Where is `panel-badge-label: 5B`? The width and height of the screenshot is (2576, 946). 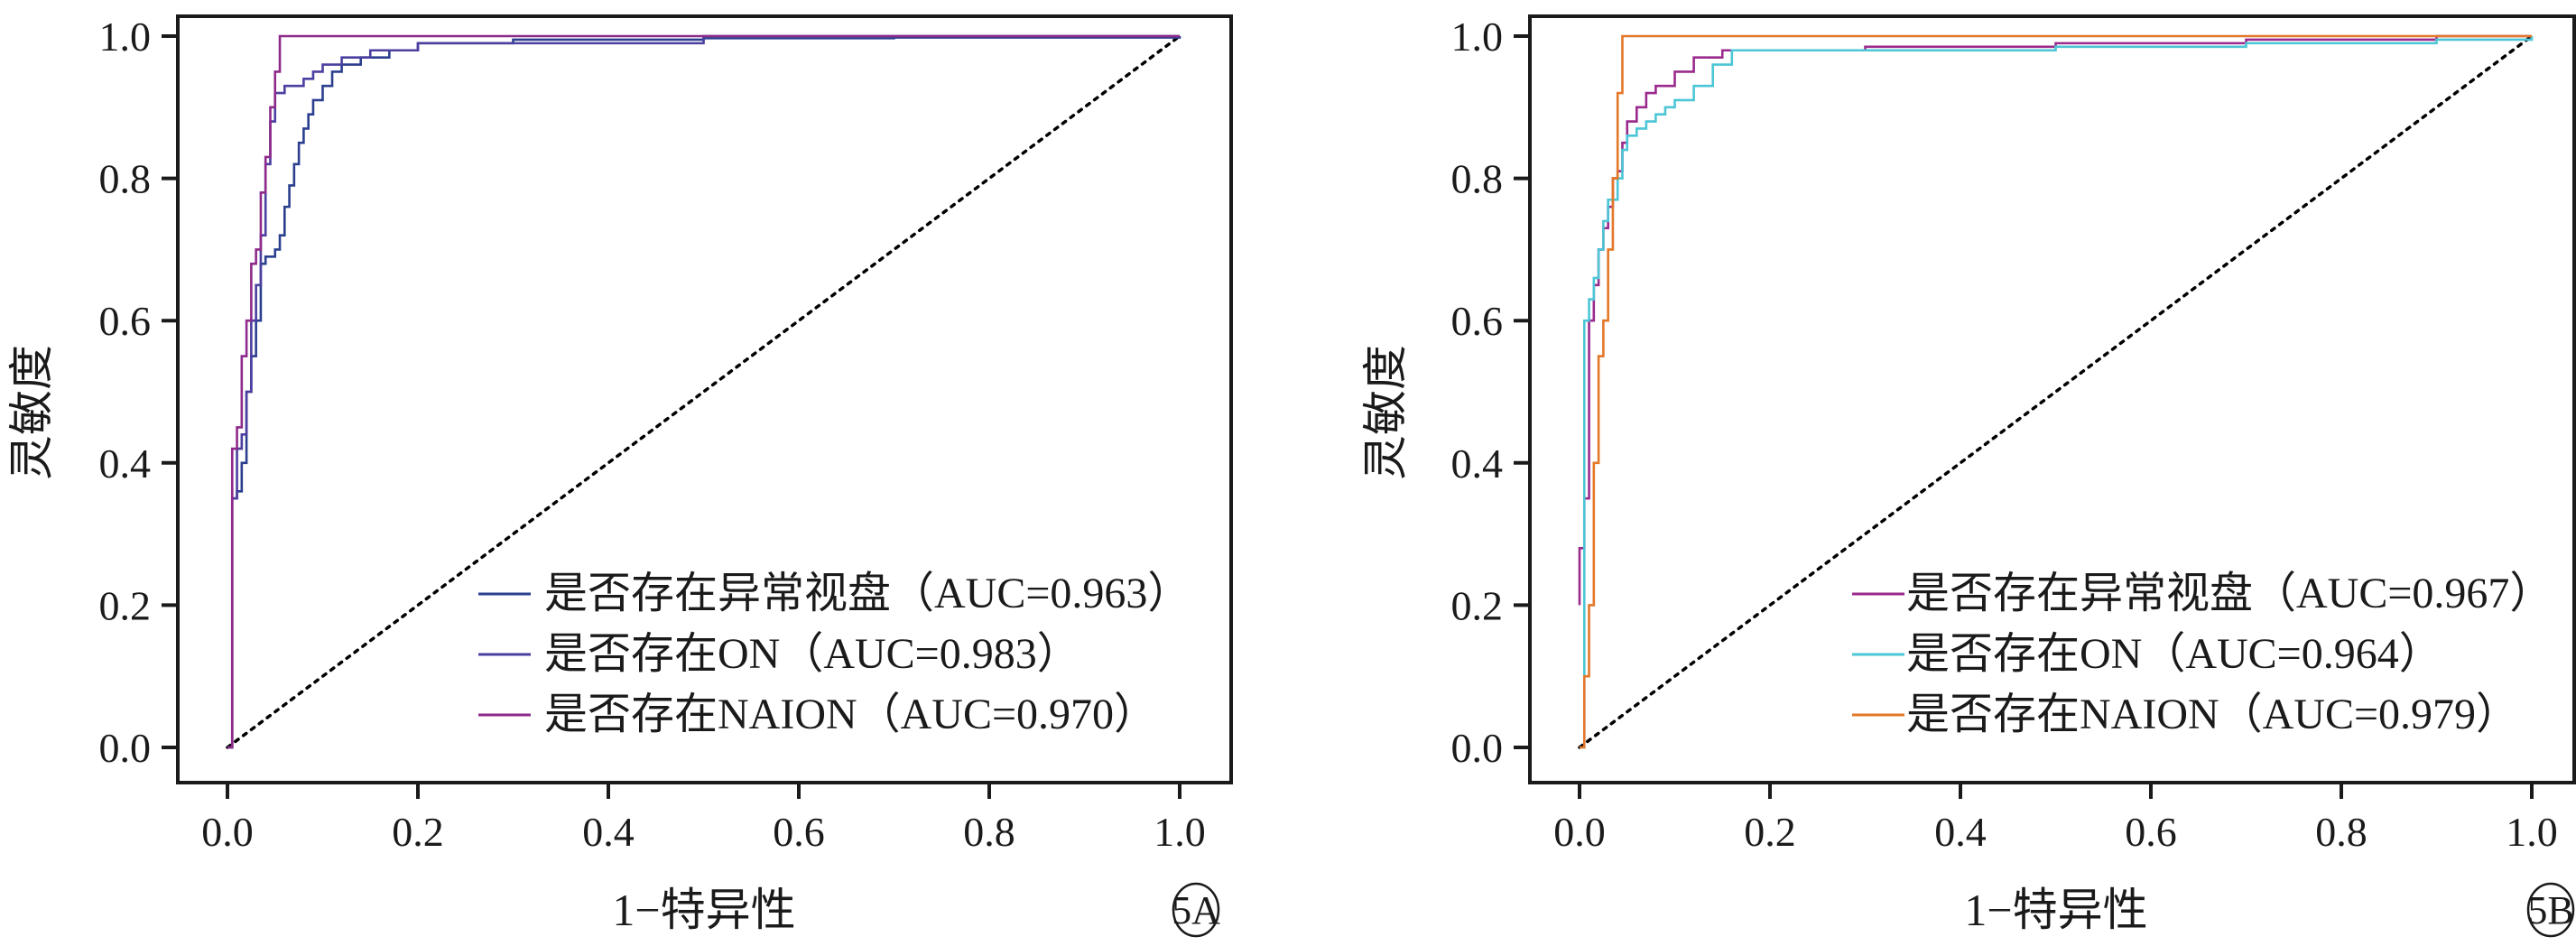
panel-badge-label: 5B is located at coordinates (2550, 910).